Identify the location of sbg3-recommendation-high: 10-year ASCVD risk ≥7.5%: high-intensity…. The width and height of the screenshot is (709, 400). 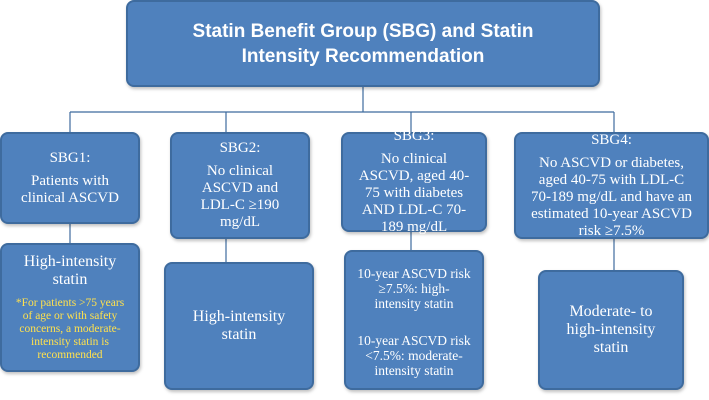
(414, 288).